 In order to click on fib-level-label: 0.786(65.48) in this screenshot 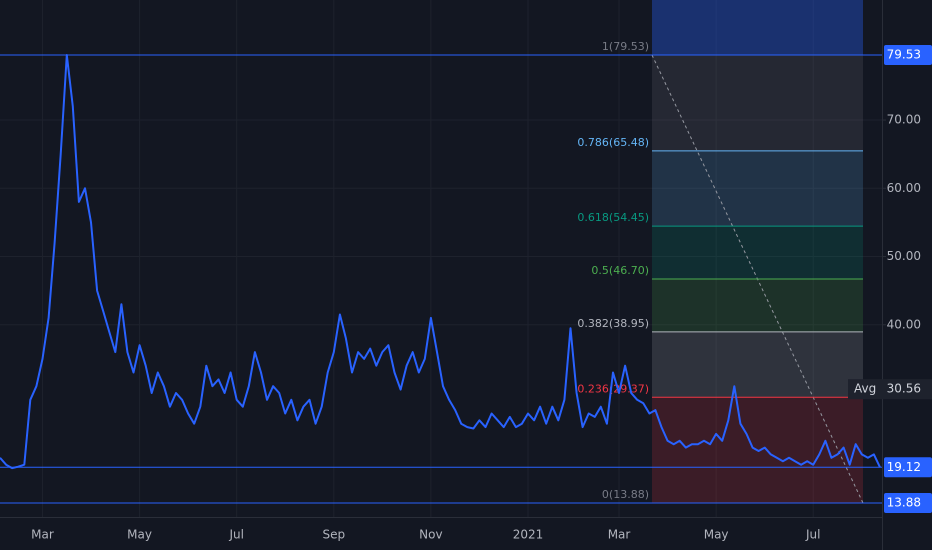, I will do `click(613, 142)`.